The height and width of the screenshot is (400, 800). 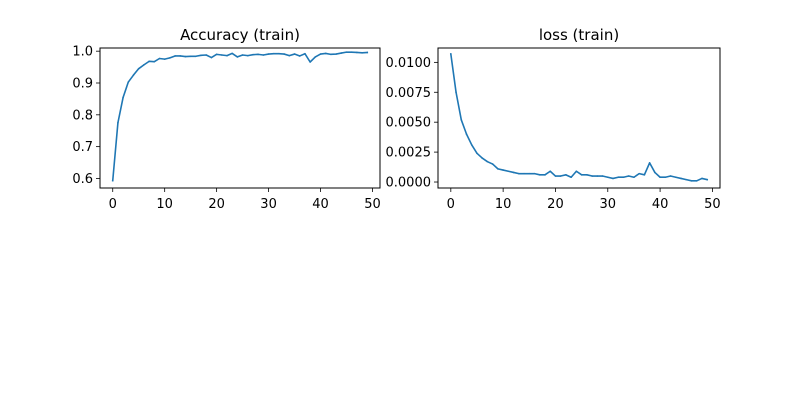 What do you see at coordinates (82, 179) in the screenshot?
I see `y-tick-label: 0.6` at bounding box center [82, 179].